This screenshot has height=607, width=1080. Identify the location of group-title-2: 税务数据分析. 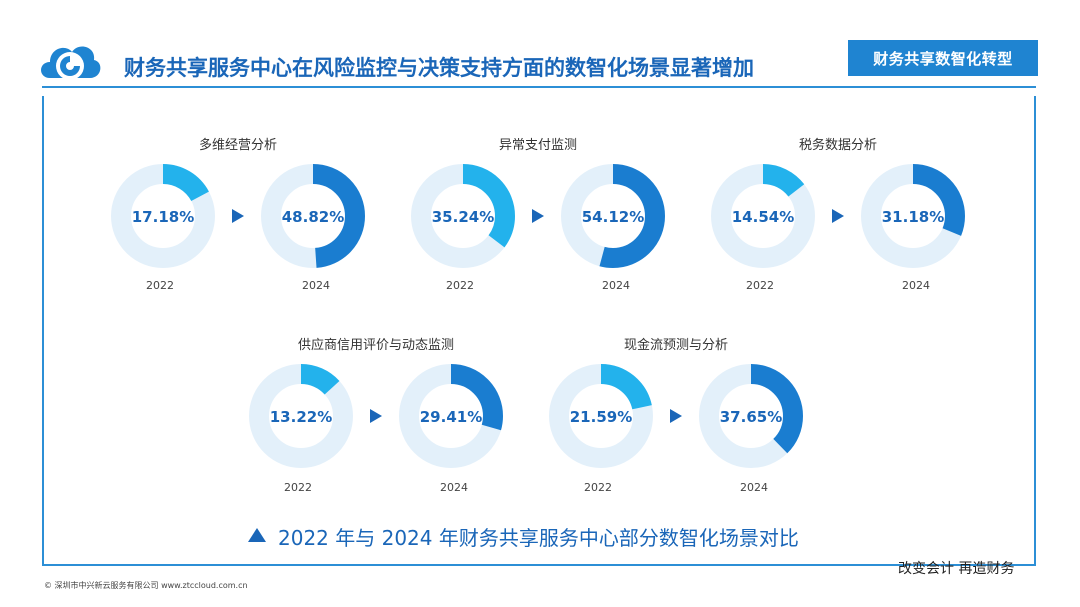
(838, 145).